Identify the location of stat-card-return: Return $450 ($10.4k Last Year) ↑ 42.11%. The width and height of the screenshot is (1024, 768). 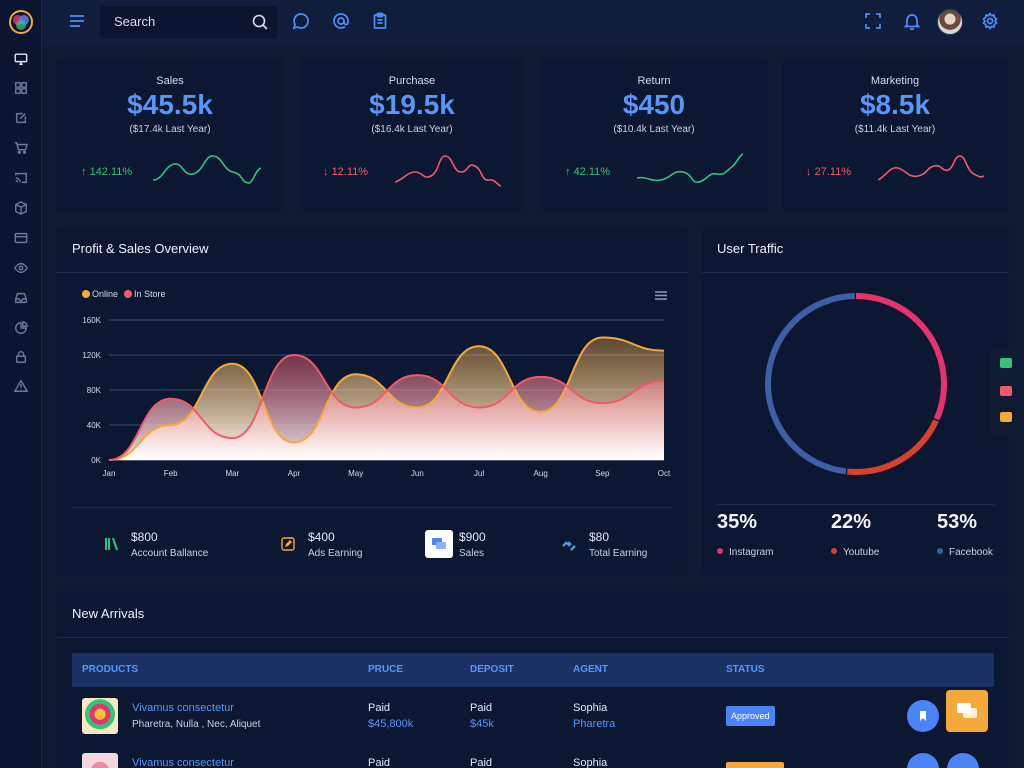
(654, 134).